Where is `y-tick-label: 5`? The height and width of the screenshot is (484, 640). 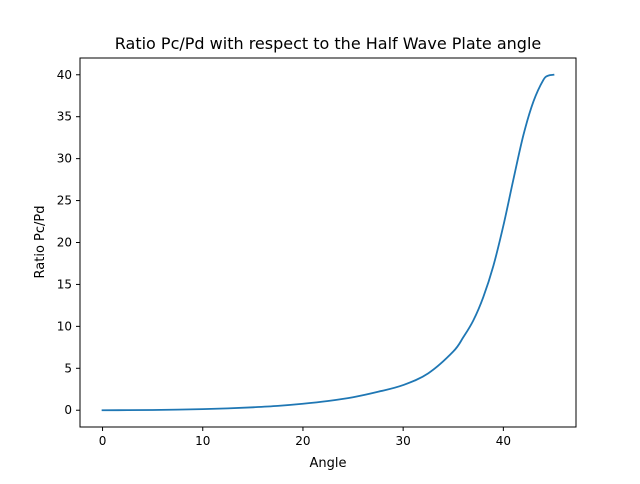 y-tick-label: 5 is located at coordinates (68, 368).